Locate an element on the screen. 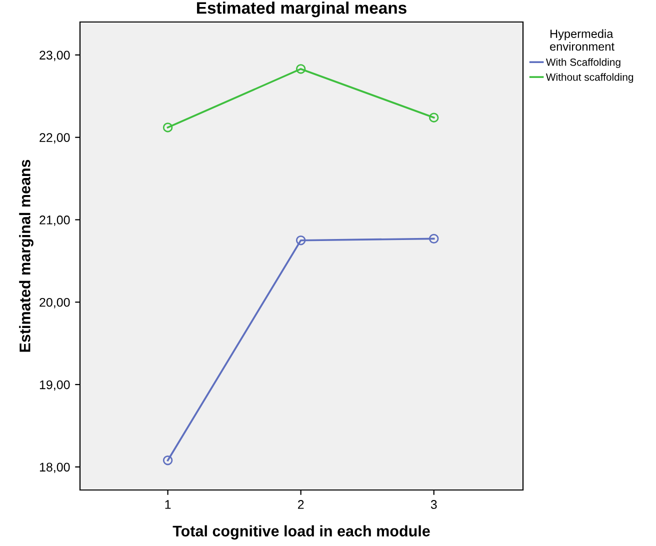  y-tick-label: 19,00 is located at coordinates (55, 385).